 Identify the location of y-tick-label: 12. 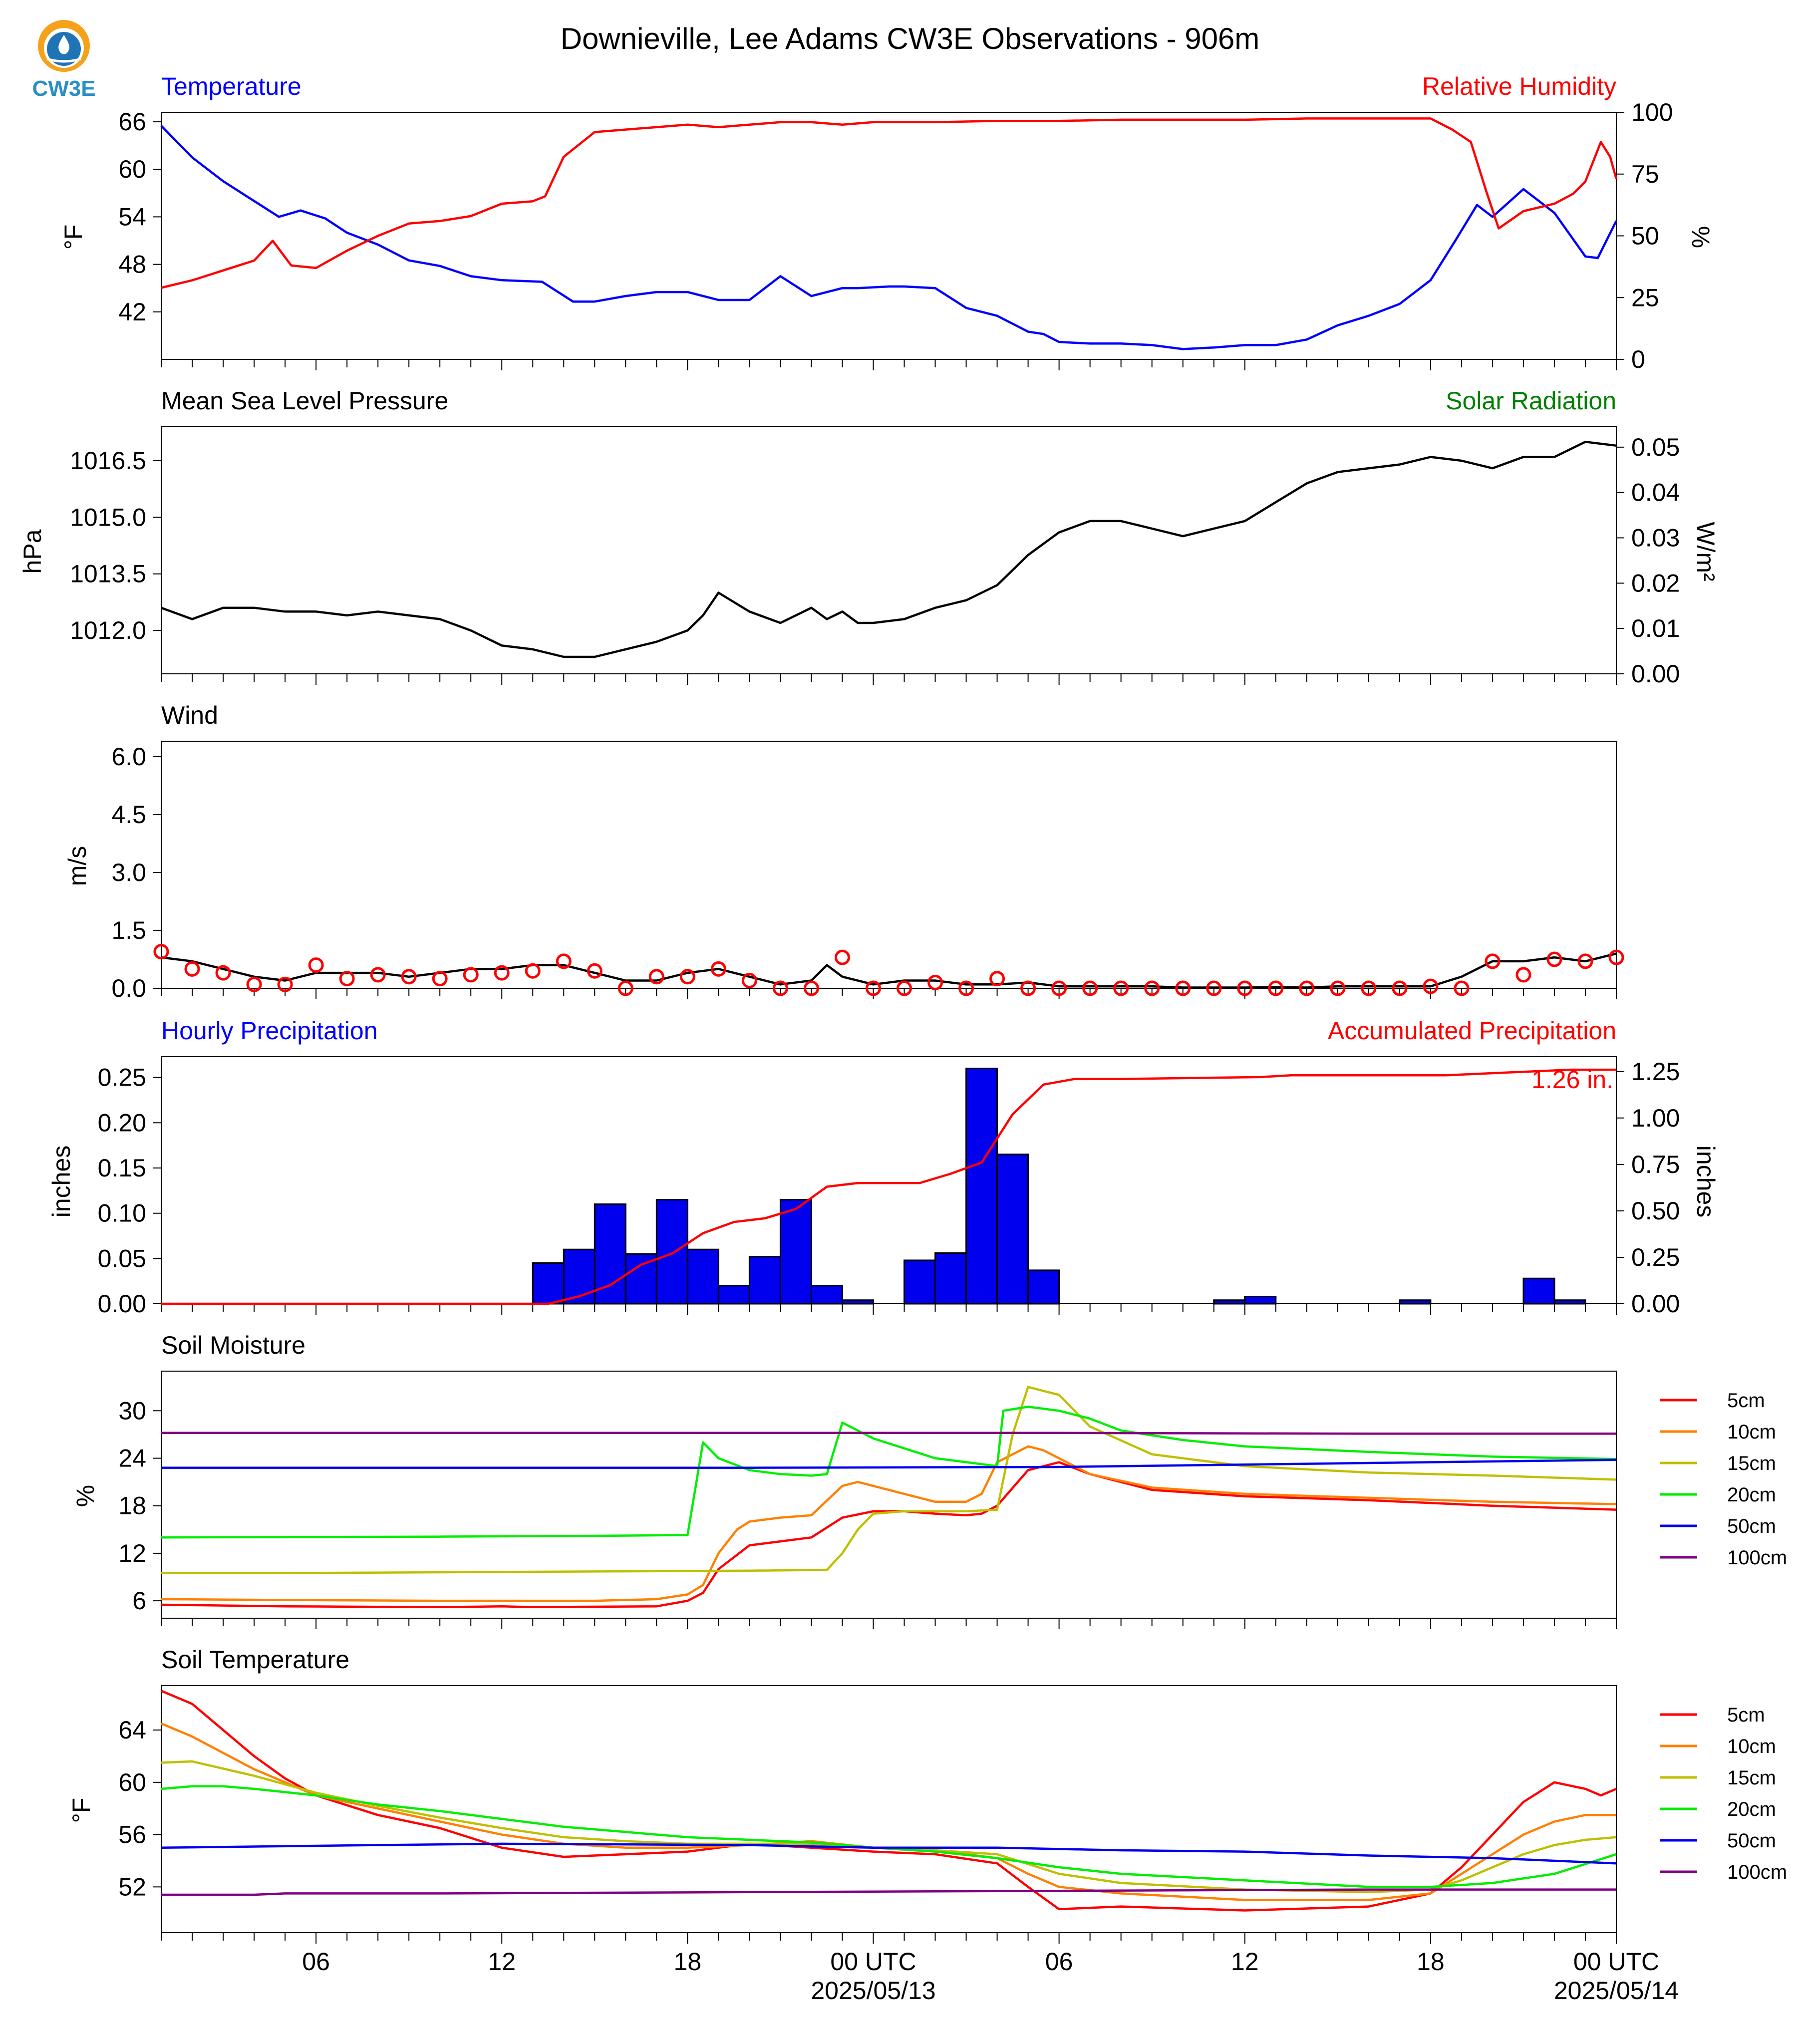
(132, 1553).